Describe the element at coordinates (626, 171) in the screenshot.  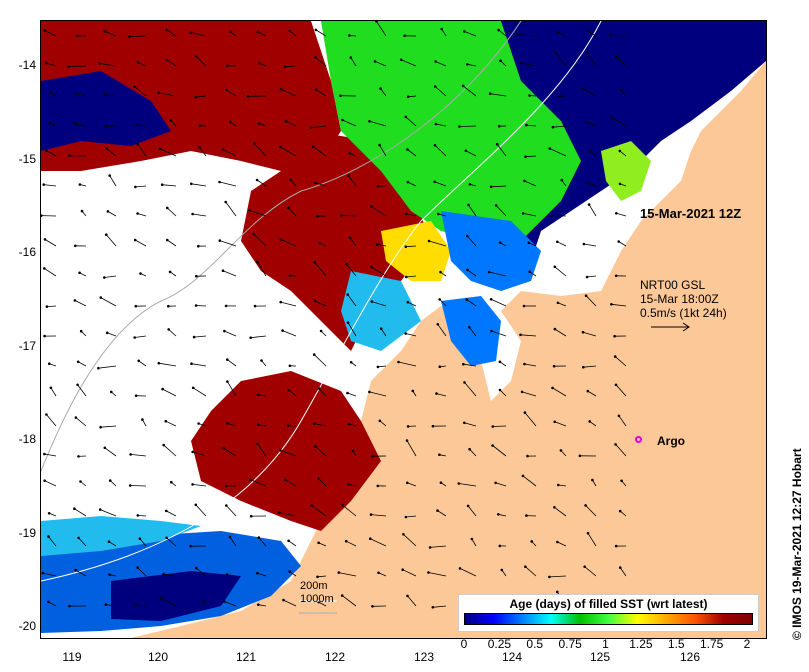
I see `lime-region` at that location.